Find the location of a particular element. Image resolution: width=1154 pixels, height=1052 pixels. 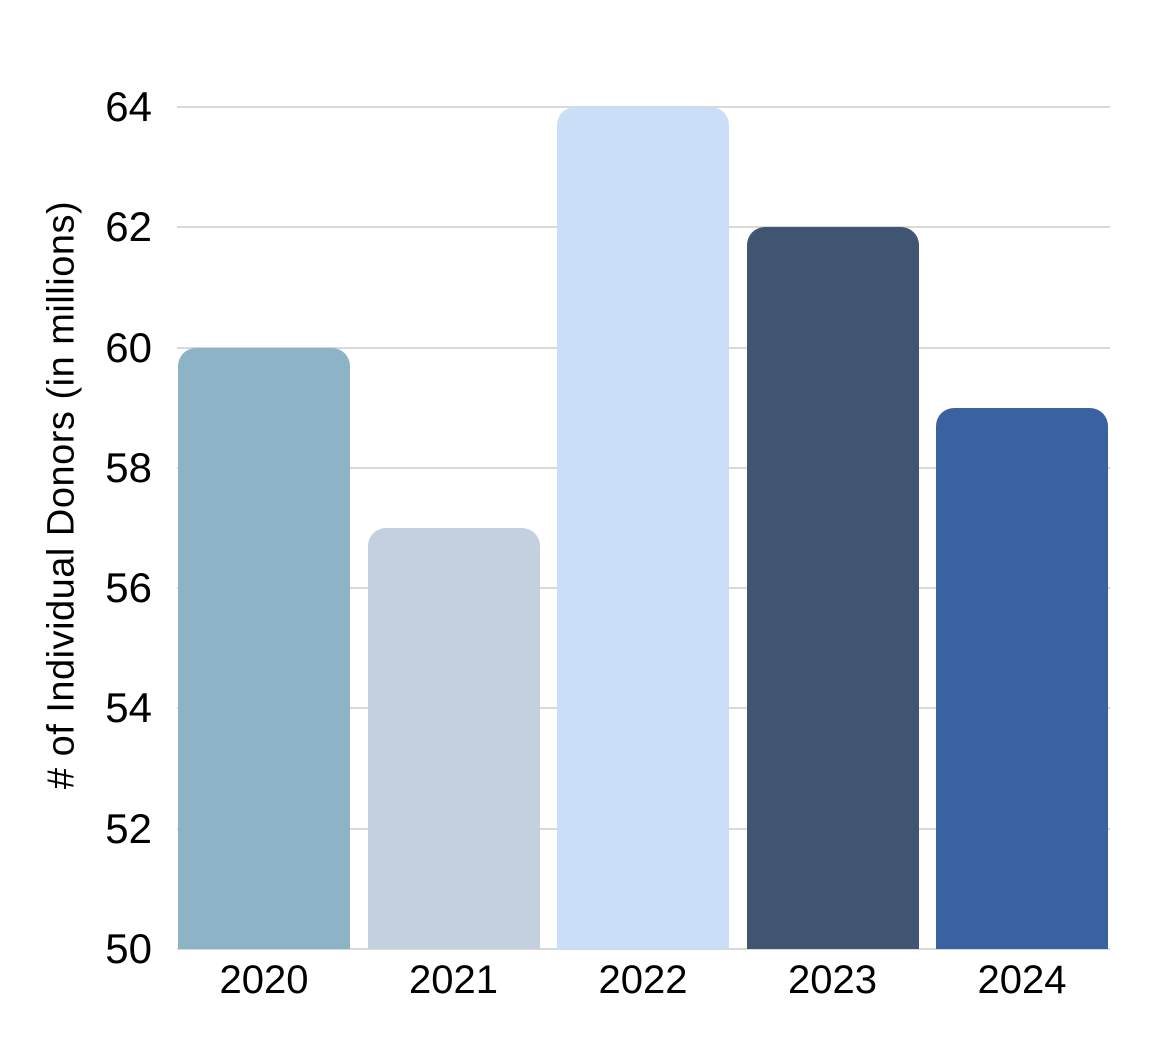

bar-2024 is located at coordinates (1022, 678).